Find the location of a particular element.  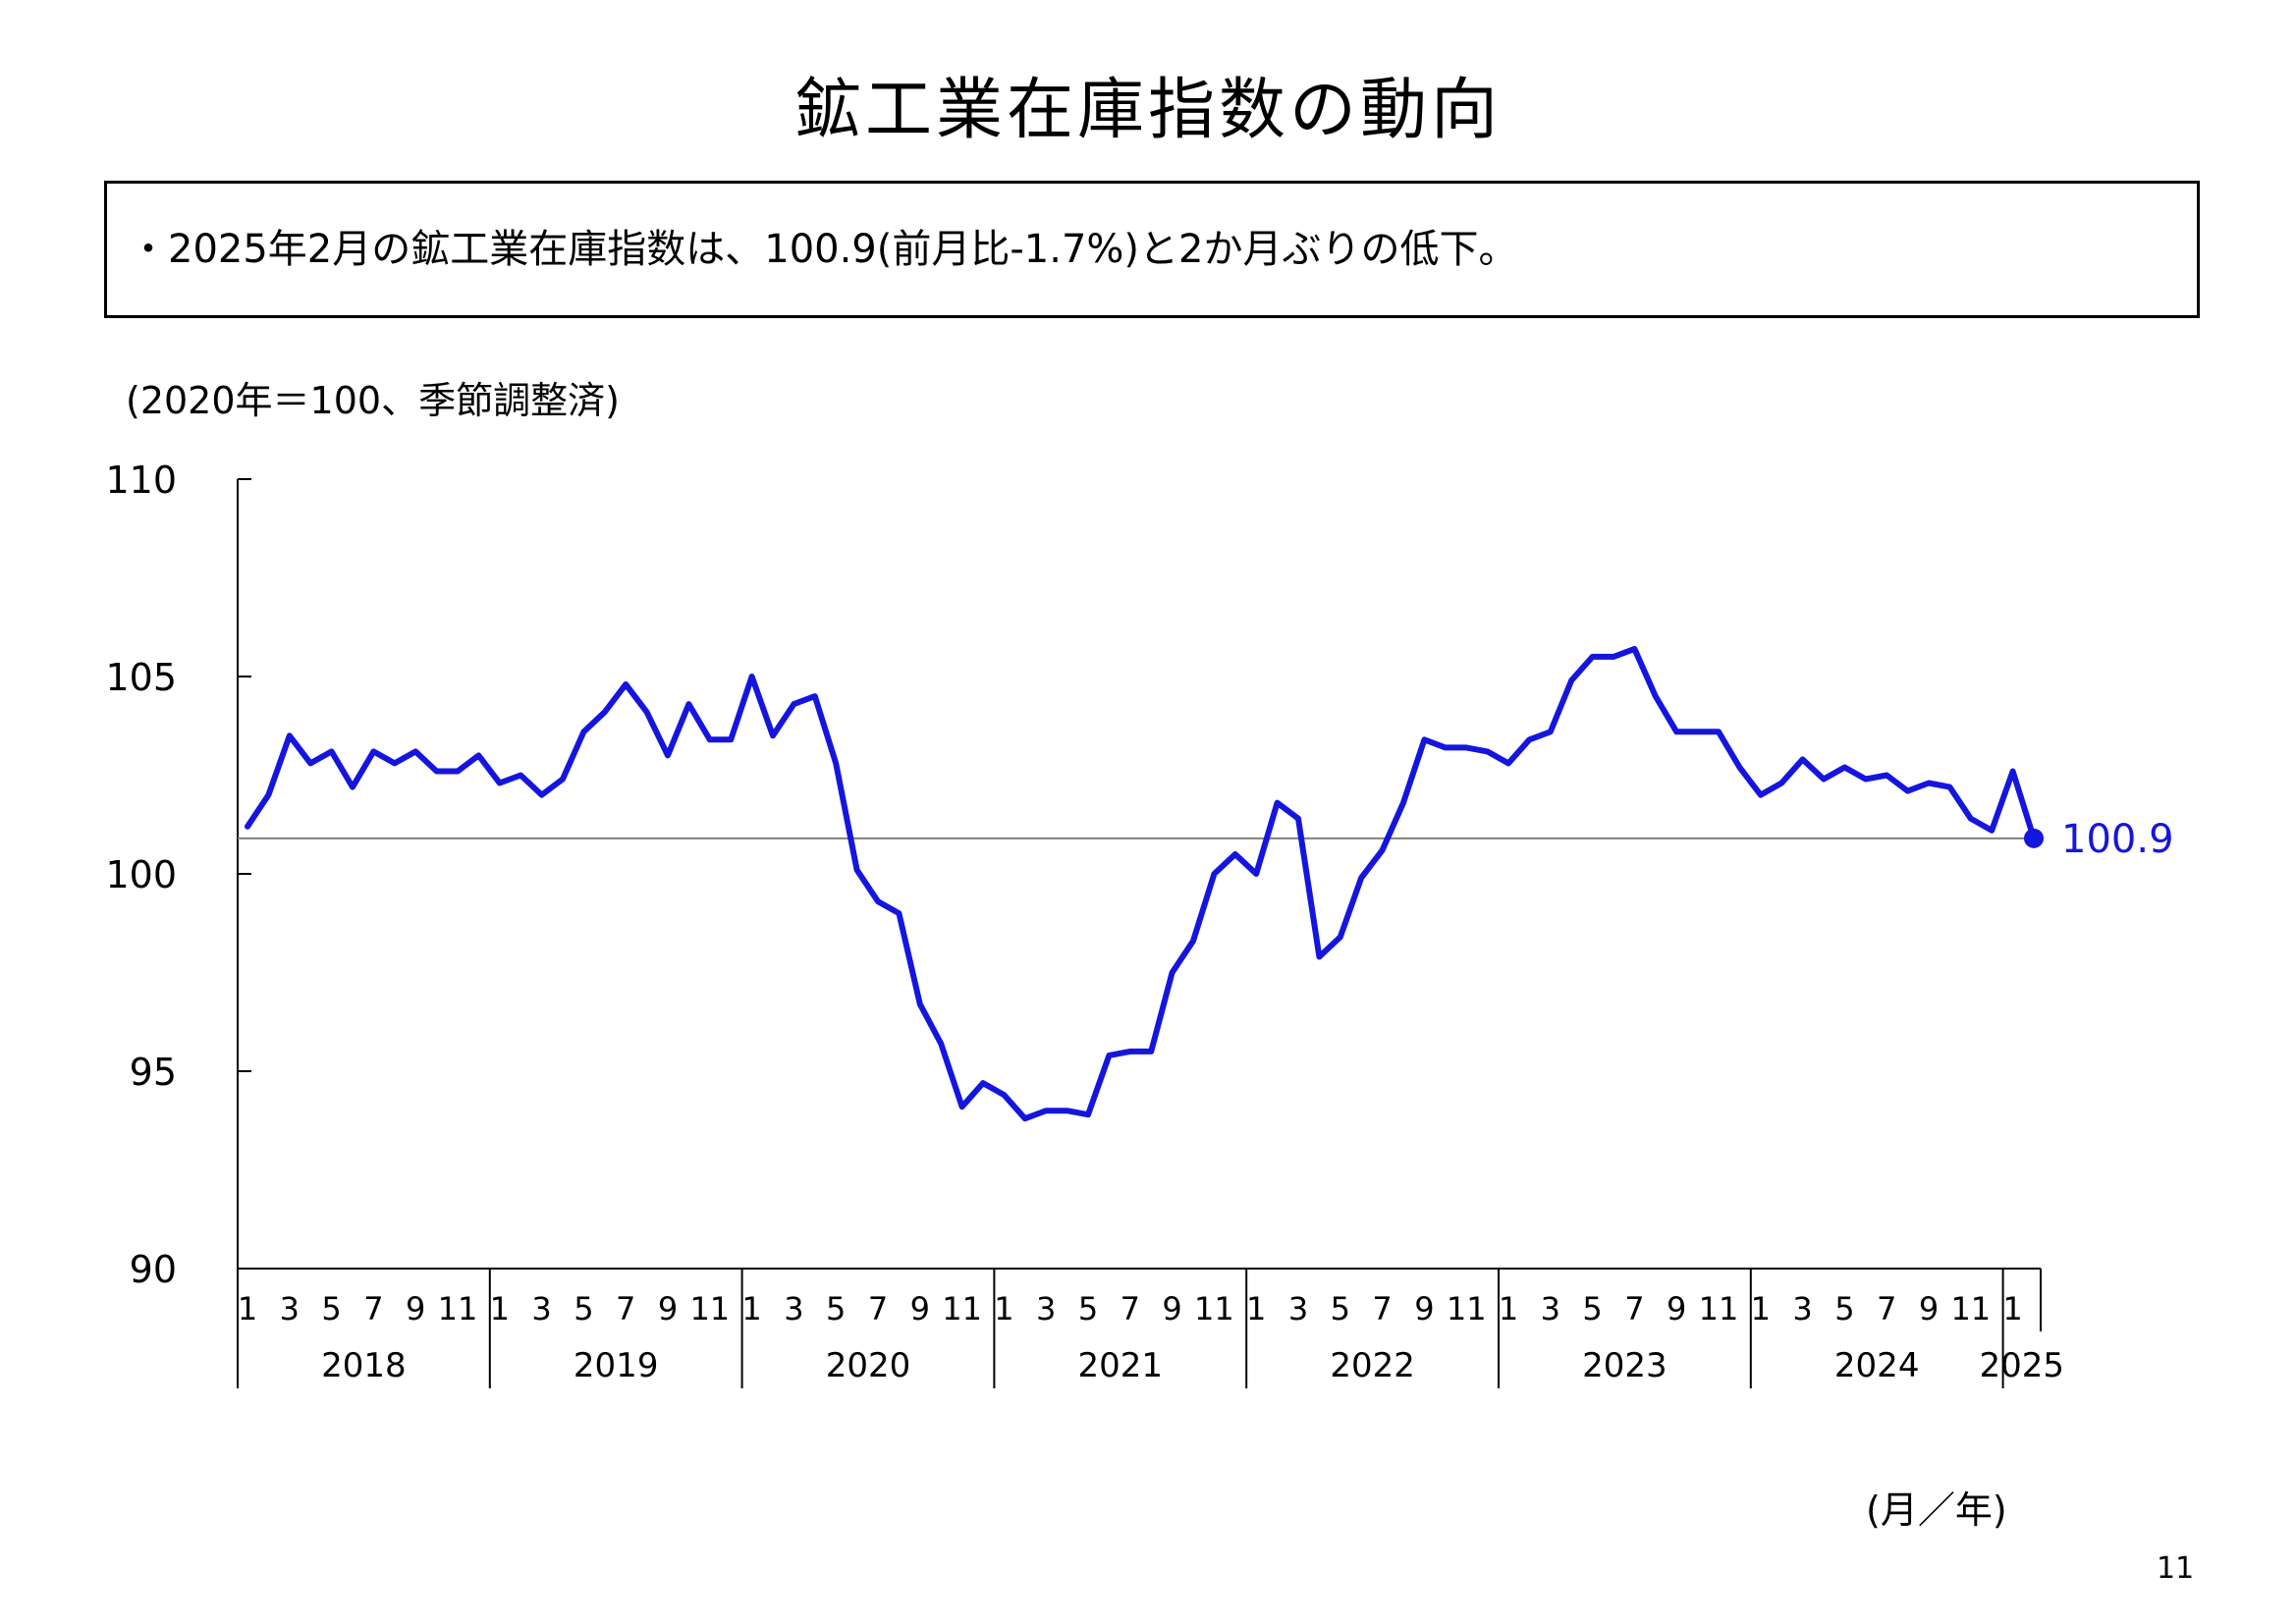

y-tick-label: 95 is located at coordinates (153, 1072).